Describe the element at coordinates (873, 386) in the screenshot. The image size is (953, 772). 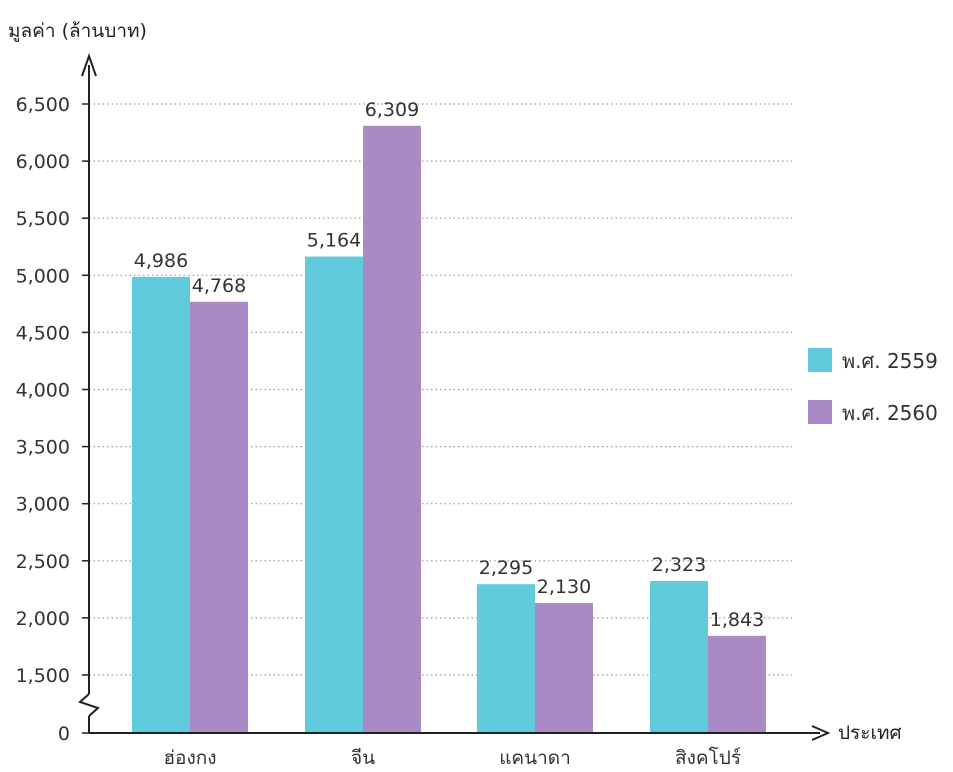
I see `legend: พ.ศ. 2559 พ.ศ. 2560` at that location.